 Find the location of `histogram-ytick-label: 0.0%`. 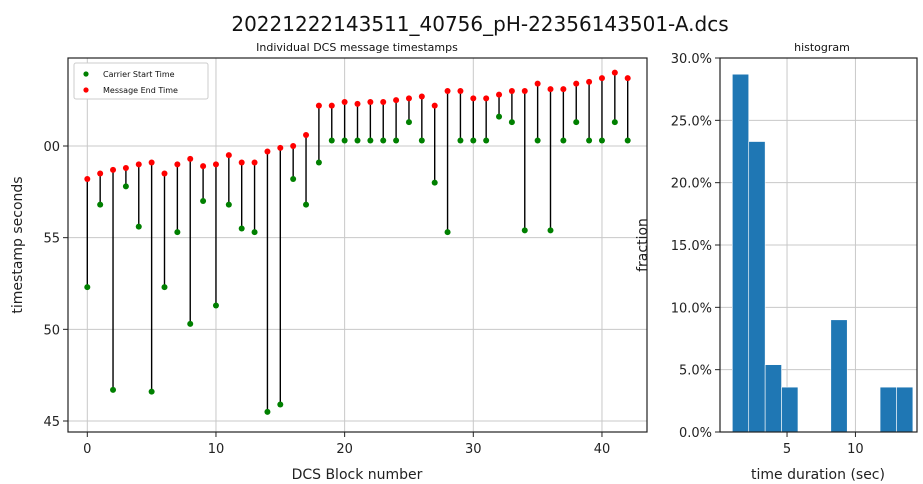

histogram-ytick-label: 0.0% is located at coordinates (695, 433).